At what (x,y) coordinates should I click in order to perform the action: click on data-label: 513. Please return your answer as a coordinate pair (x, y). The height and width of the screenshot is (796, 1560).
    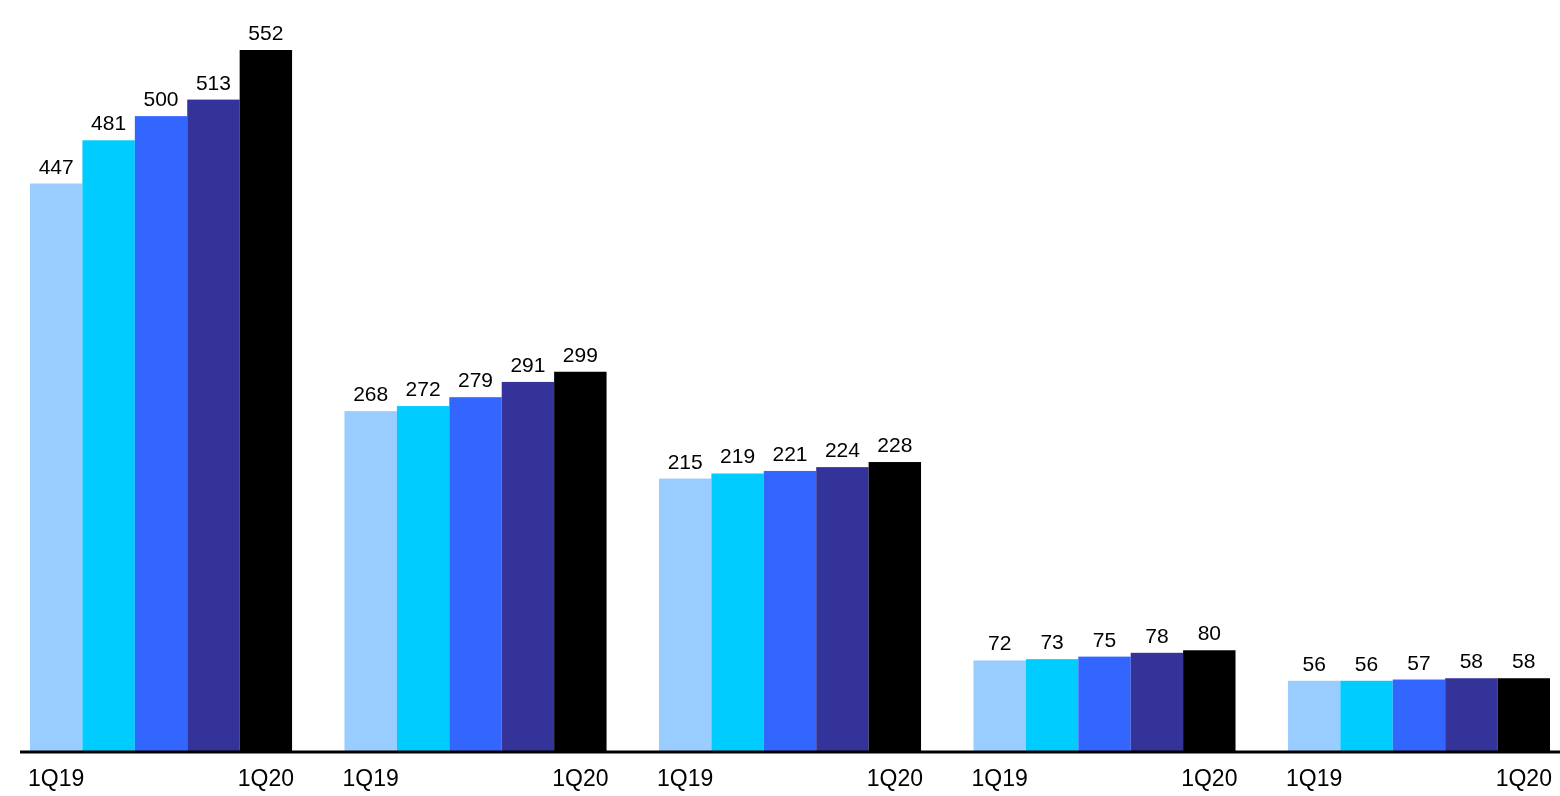
    Looking at the image, I should click on (213, 82).